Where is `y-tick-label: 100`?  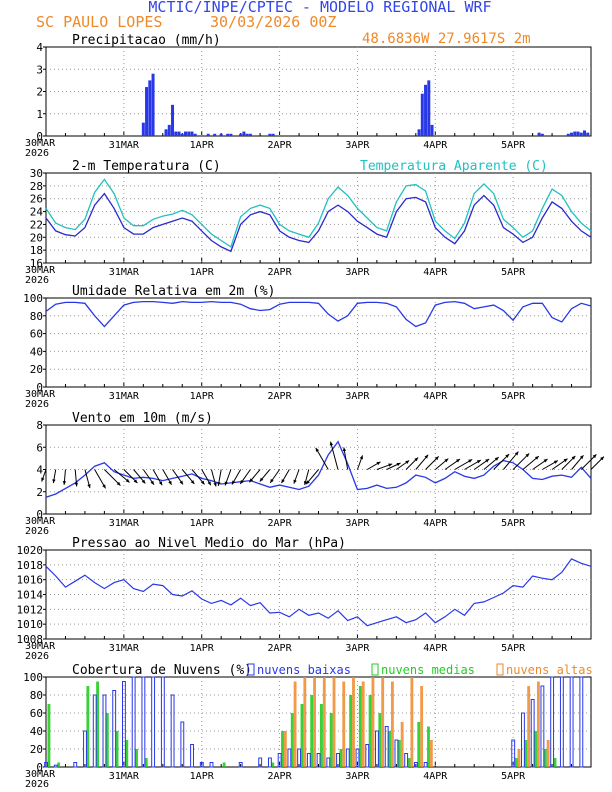 y-tick-label: 100 is located at coordinates (33, 677).